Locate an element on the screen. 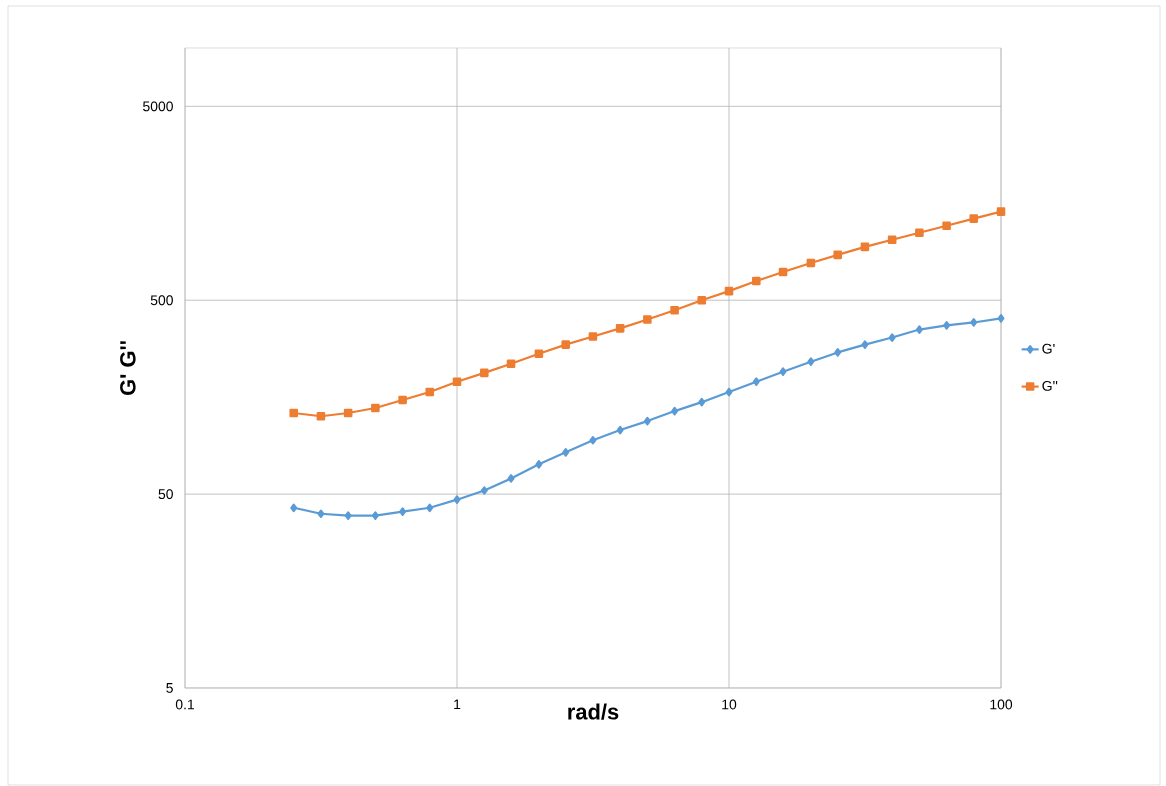 Image resolution: width=1166 pixels, height=786 pixels. legend-label: G' is located at coordinates (1048, 348).